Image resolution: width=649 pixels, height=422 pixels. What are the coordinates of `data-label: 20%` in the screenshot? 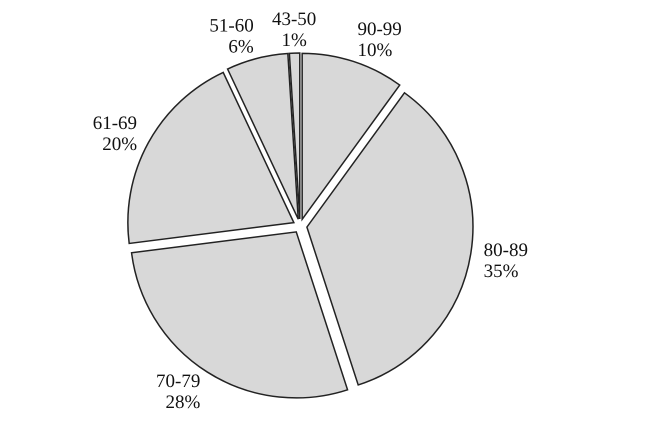 It's located at (120, 145).